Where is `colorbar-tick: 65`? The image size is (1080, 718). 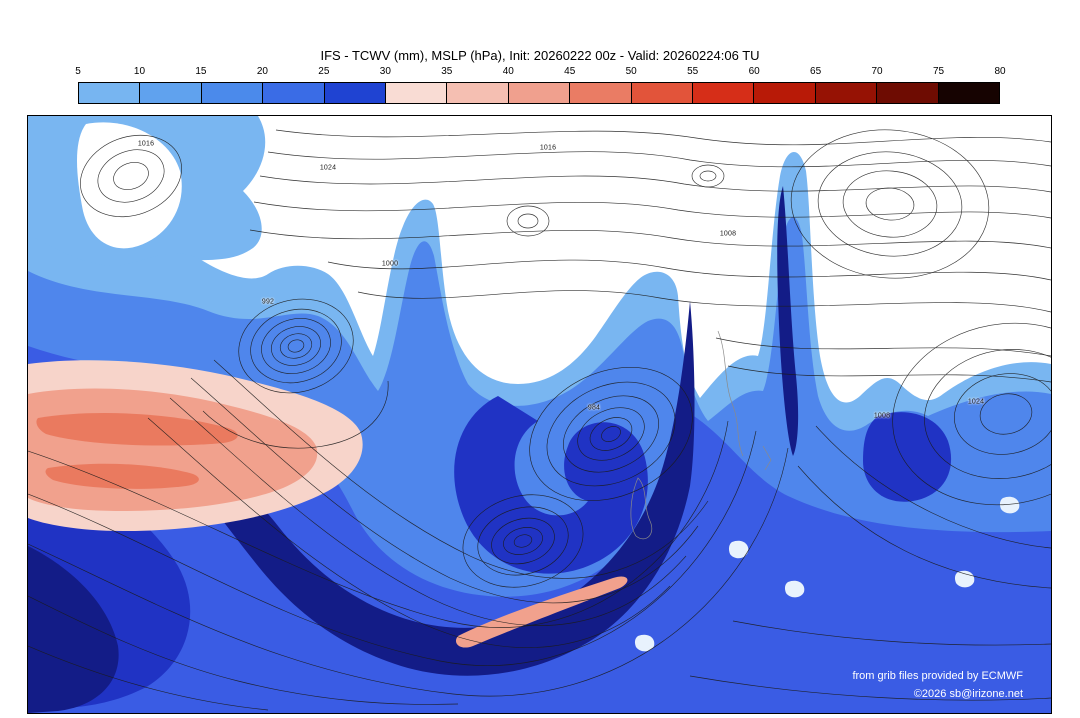 colorbar-tick: 65 is located at coordinates (816, 71).